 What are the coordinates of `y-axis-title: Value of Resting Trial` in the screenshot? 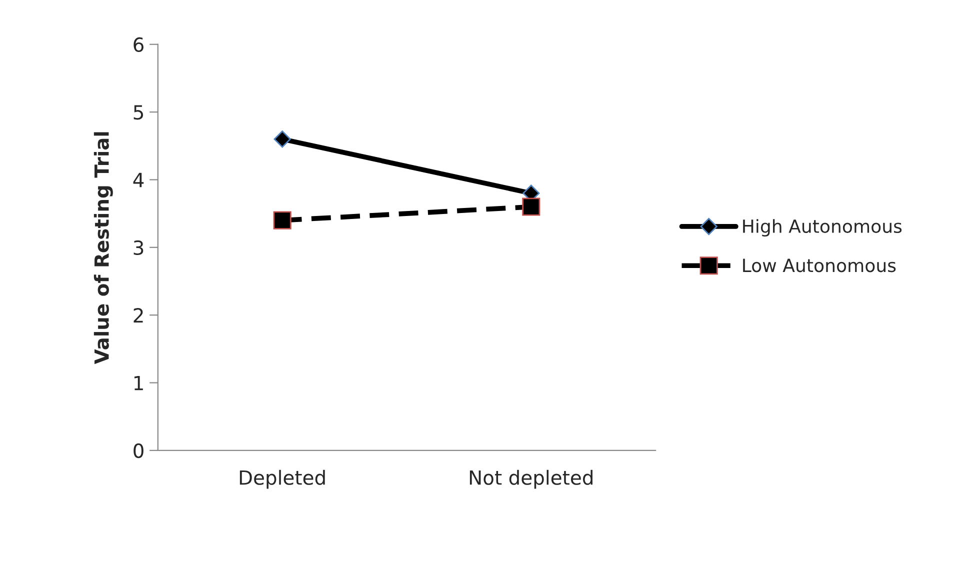 It's located at (103, 248).